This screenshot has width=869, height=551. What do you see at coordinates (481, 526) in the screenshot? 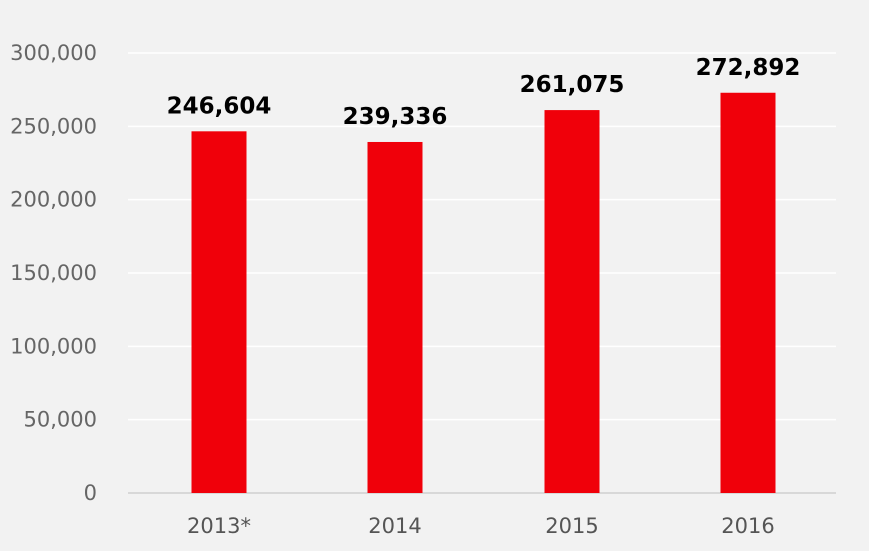
I see `x-axis: 2013* 2014 2015 2016` at bounding box center [481, 526].